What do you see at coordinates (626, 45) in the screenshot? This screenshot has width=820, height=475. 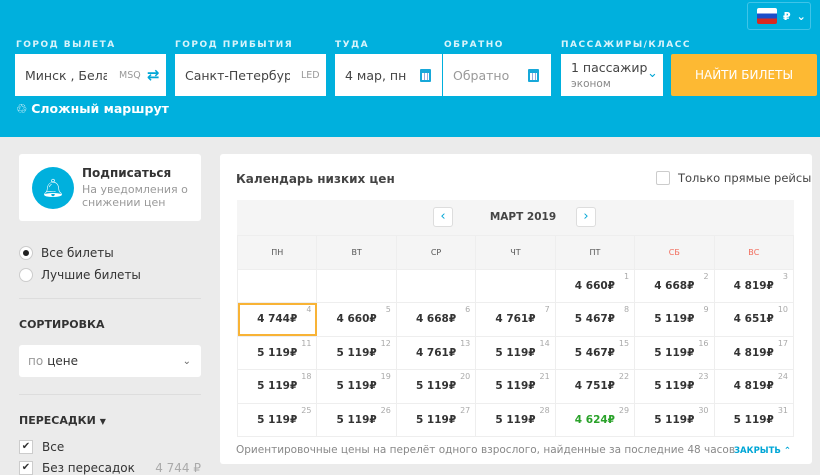 I see `pax-label: ПАССАЖИРЫ/КЛАСС` at bounding box center [626, 45].